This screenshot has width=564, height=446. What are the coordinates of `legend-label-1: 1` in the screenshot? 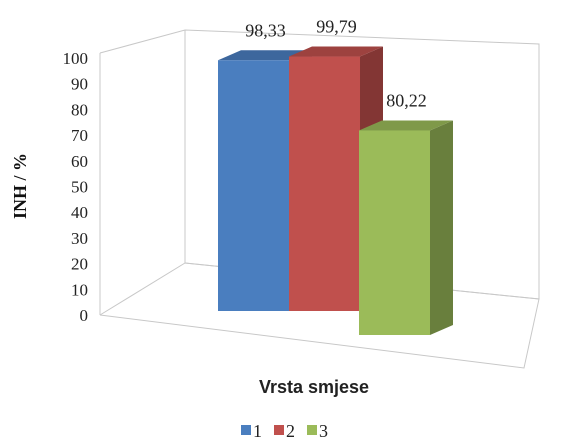 It's located at (257, 431).